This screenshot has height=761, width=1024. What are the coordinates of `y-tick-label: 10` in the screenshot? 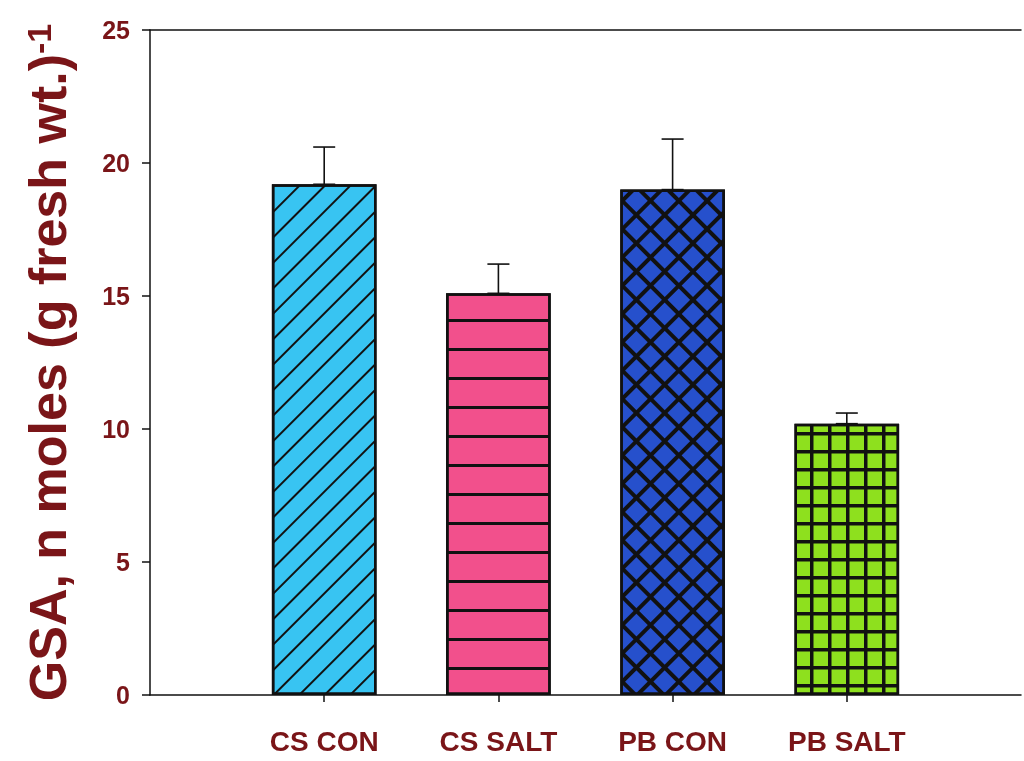 It's located at (116, 429).